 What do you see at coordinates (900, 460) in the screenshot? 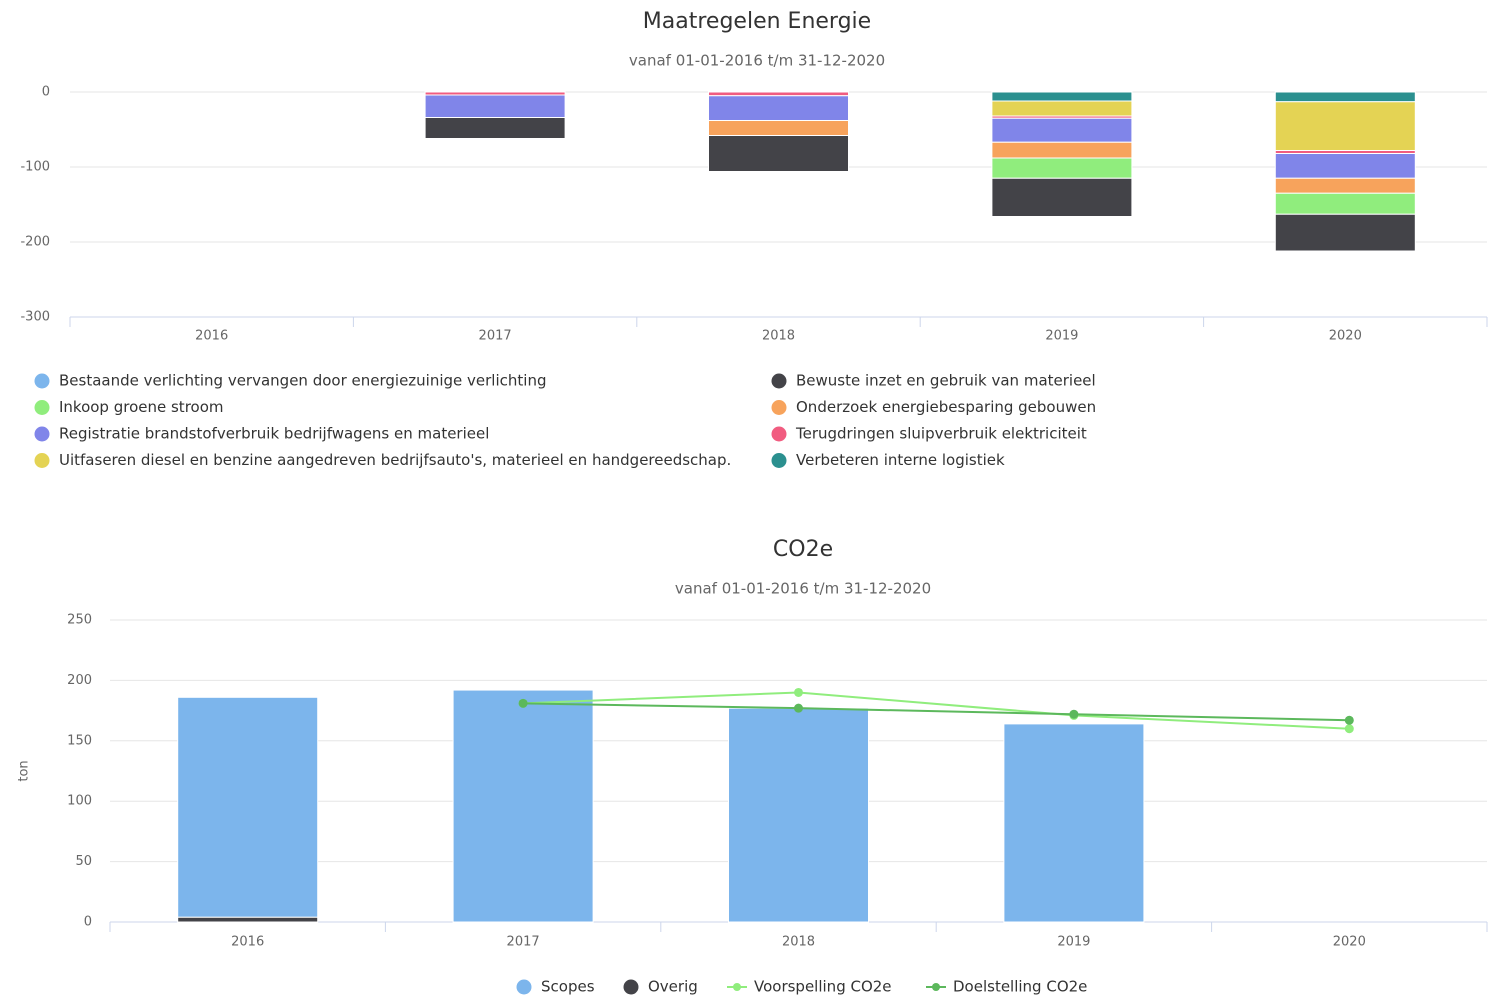
I see `legend-label: Verbeteren interne logistiek` at bounding box center [900, 460].